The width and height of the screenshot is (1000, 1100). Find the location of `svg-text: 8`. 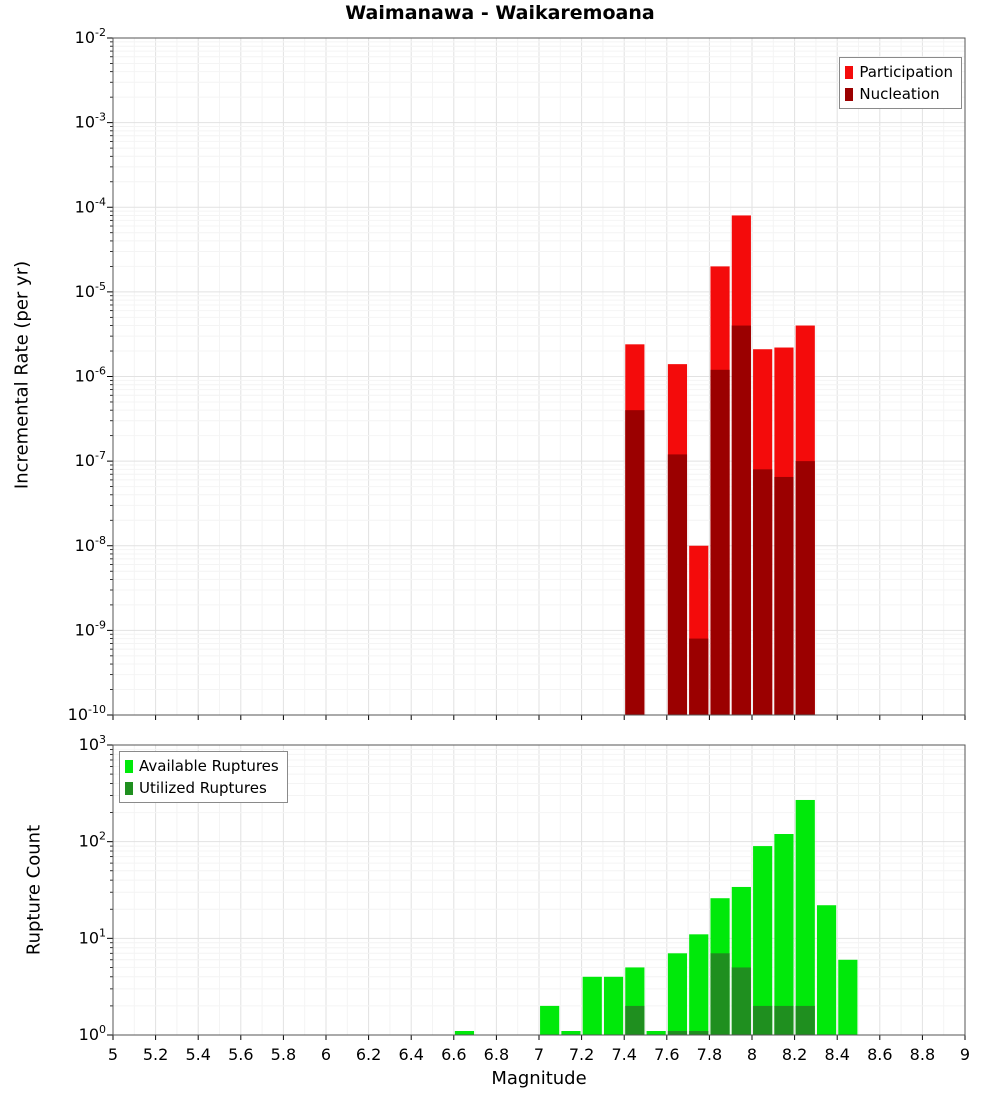

svg-text: 8 is located at coordinates (752, 1054).